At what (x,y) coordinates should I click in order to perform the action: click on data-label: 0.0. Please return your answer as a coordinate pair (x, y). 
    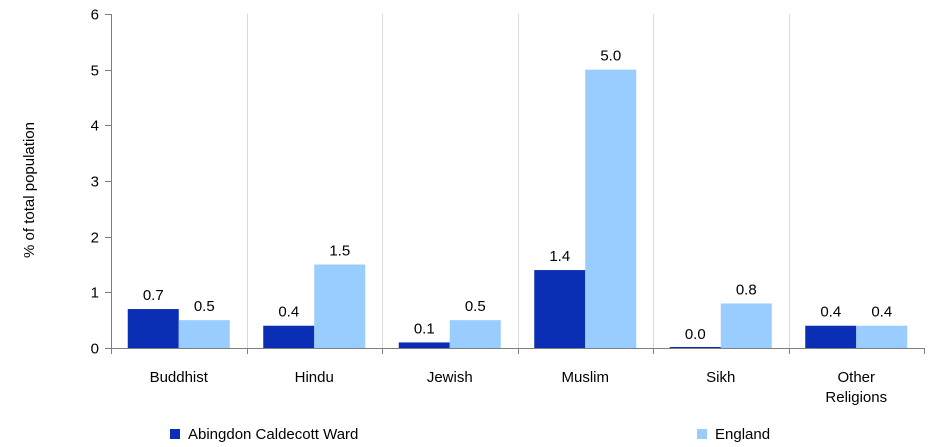
    Looking at the image, I should click on (695, 334).